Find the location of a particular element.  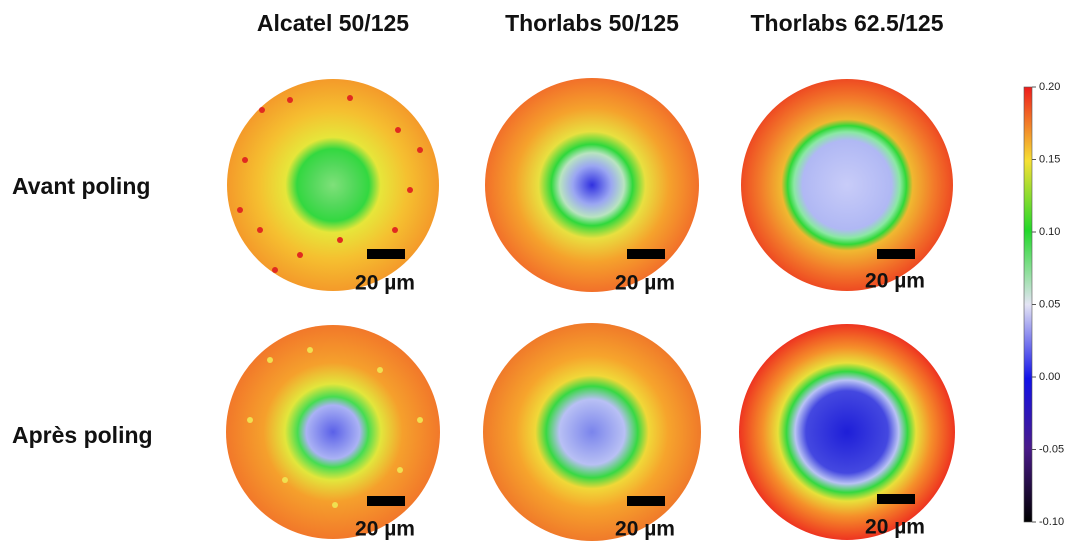

colorbar is located at coordinates (1028, 304).